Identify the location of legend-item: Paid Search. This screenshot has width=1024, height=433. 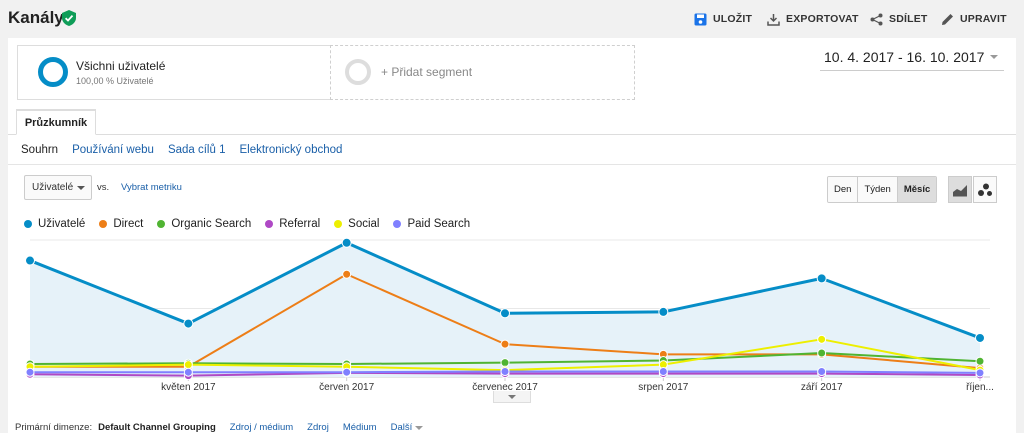
(431, 224).